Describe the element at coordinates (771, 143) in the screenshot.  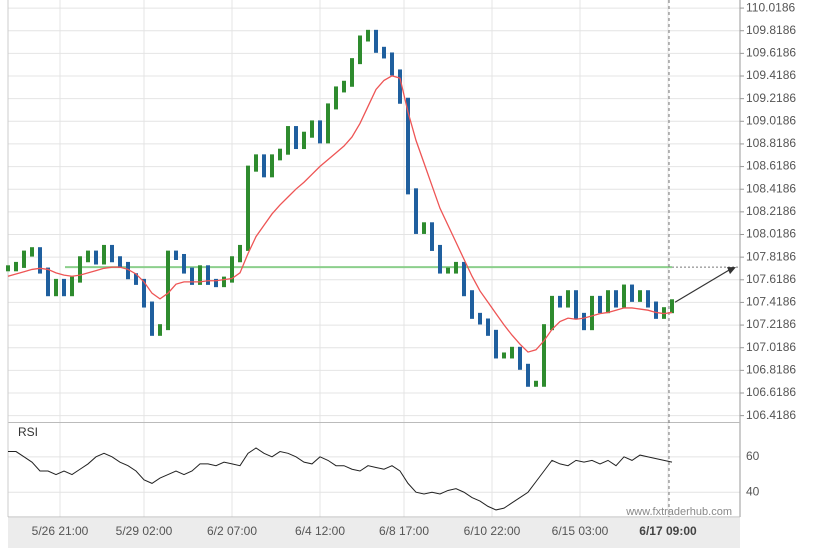
I see `y-tick-label: 108.8186` at that location.